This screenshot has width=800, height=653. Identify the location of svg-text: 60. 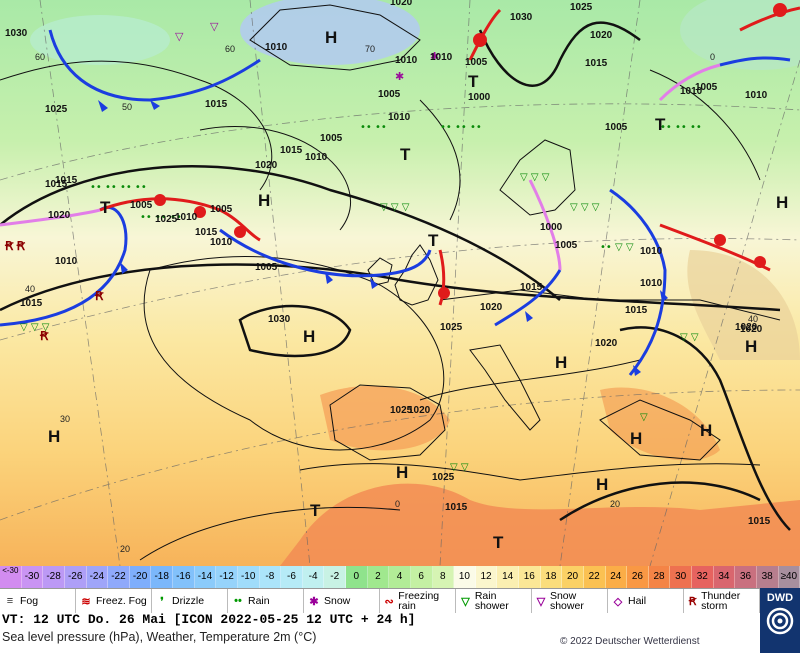
(230, 49).